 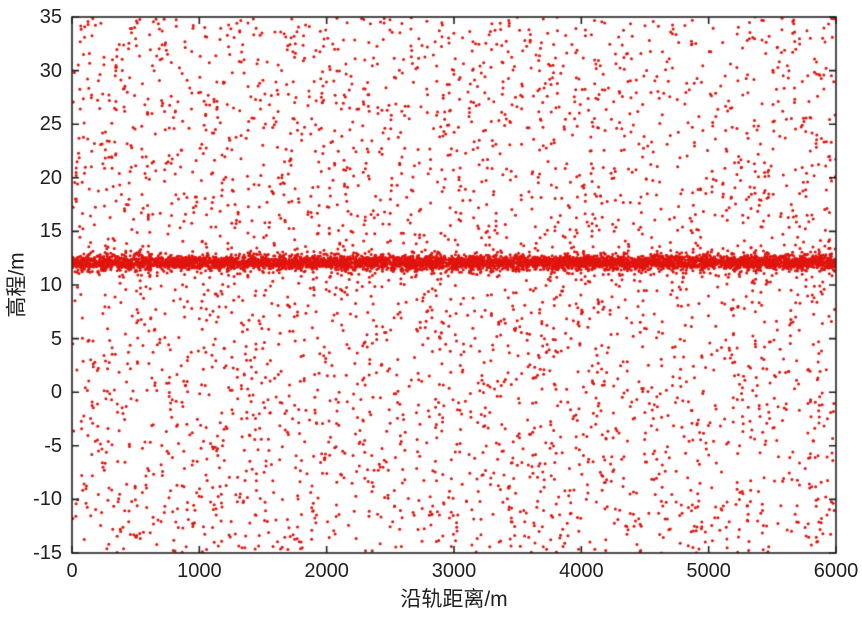 What do you see at coordinates (53, 445) in the screenshot?
I see `y-tick-label: -5` at bounding box center [53, 445].